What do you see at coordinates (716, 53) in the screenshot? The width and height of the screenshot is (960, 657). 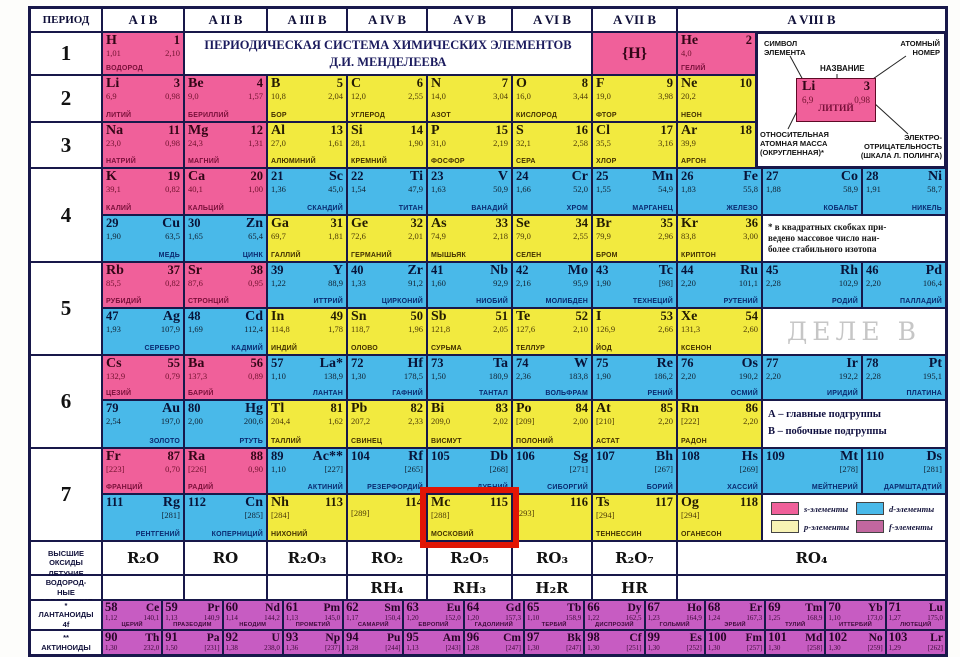 I see `element-cell-He: He 2 4,0 ГЕЛИЙ` at bounding box center [716, 53].